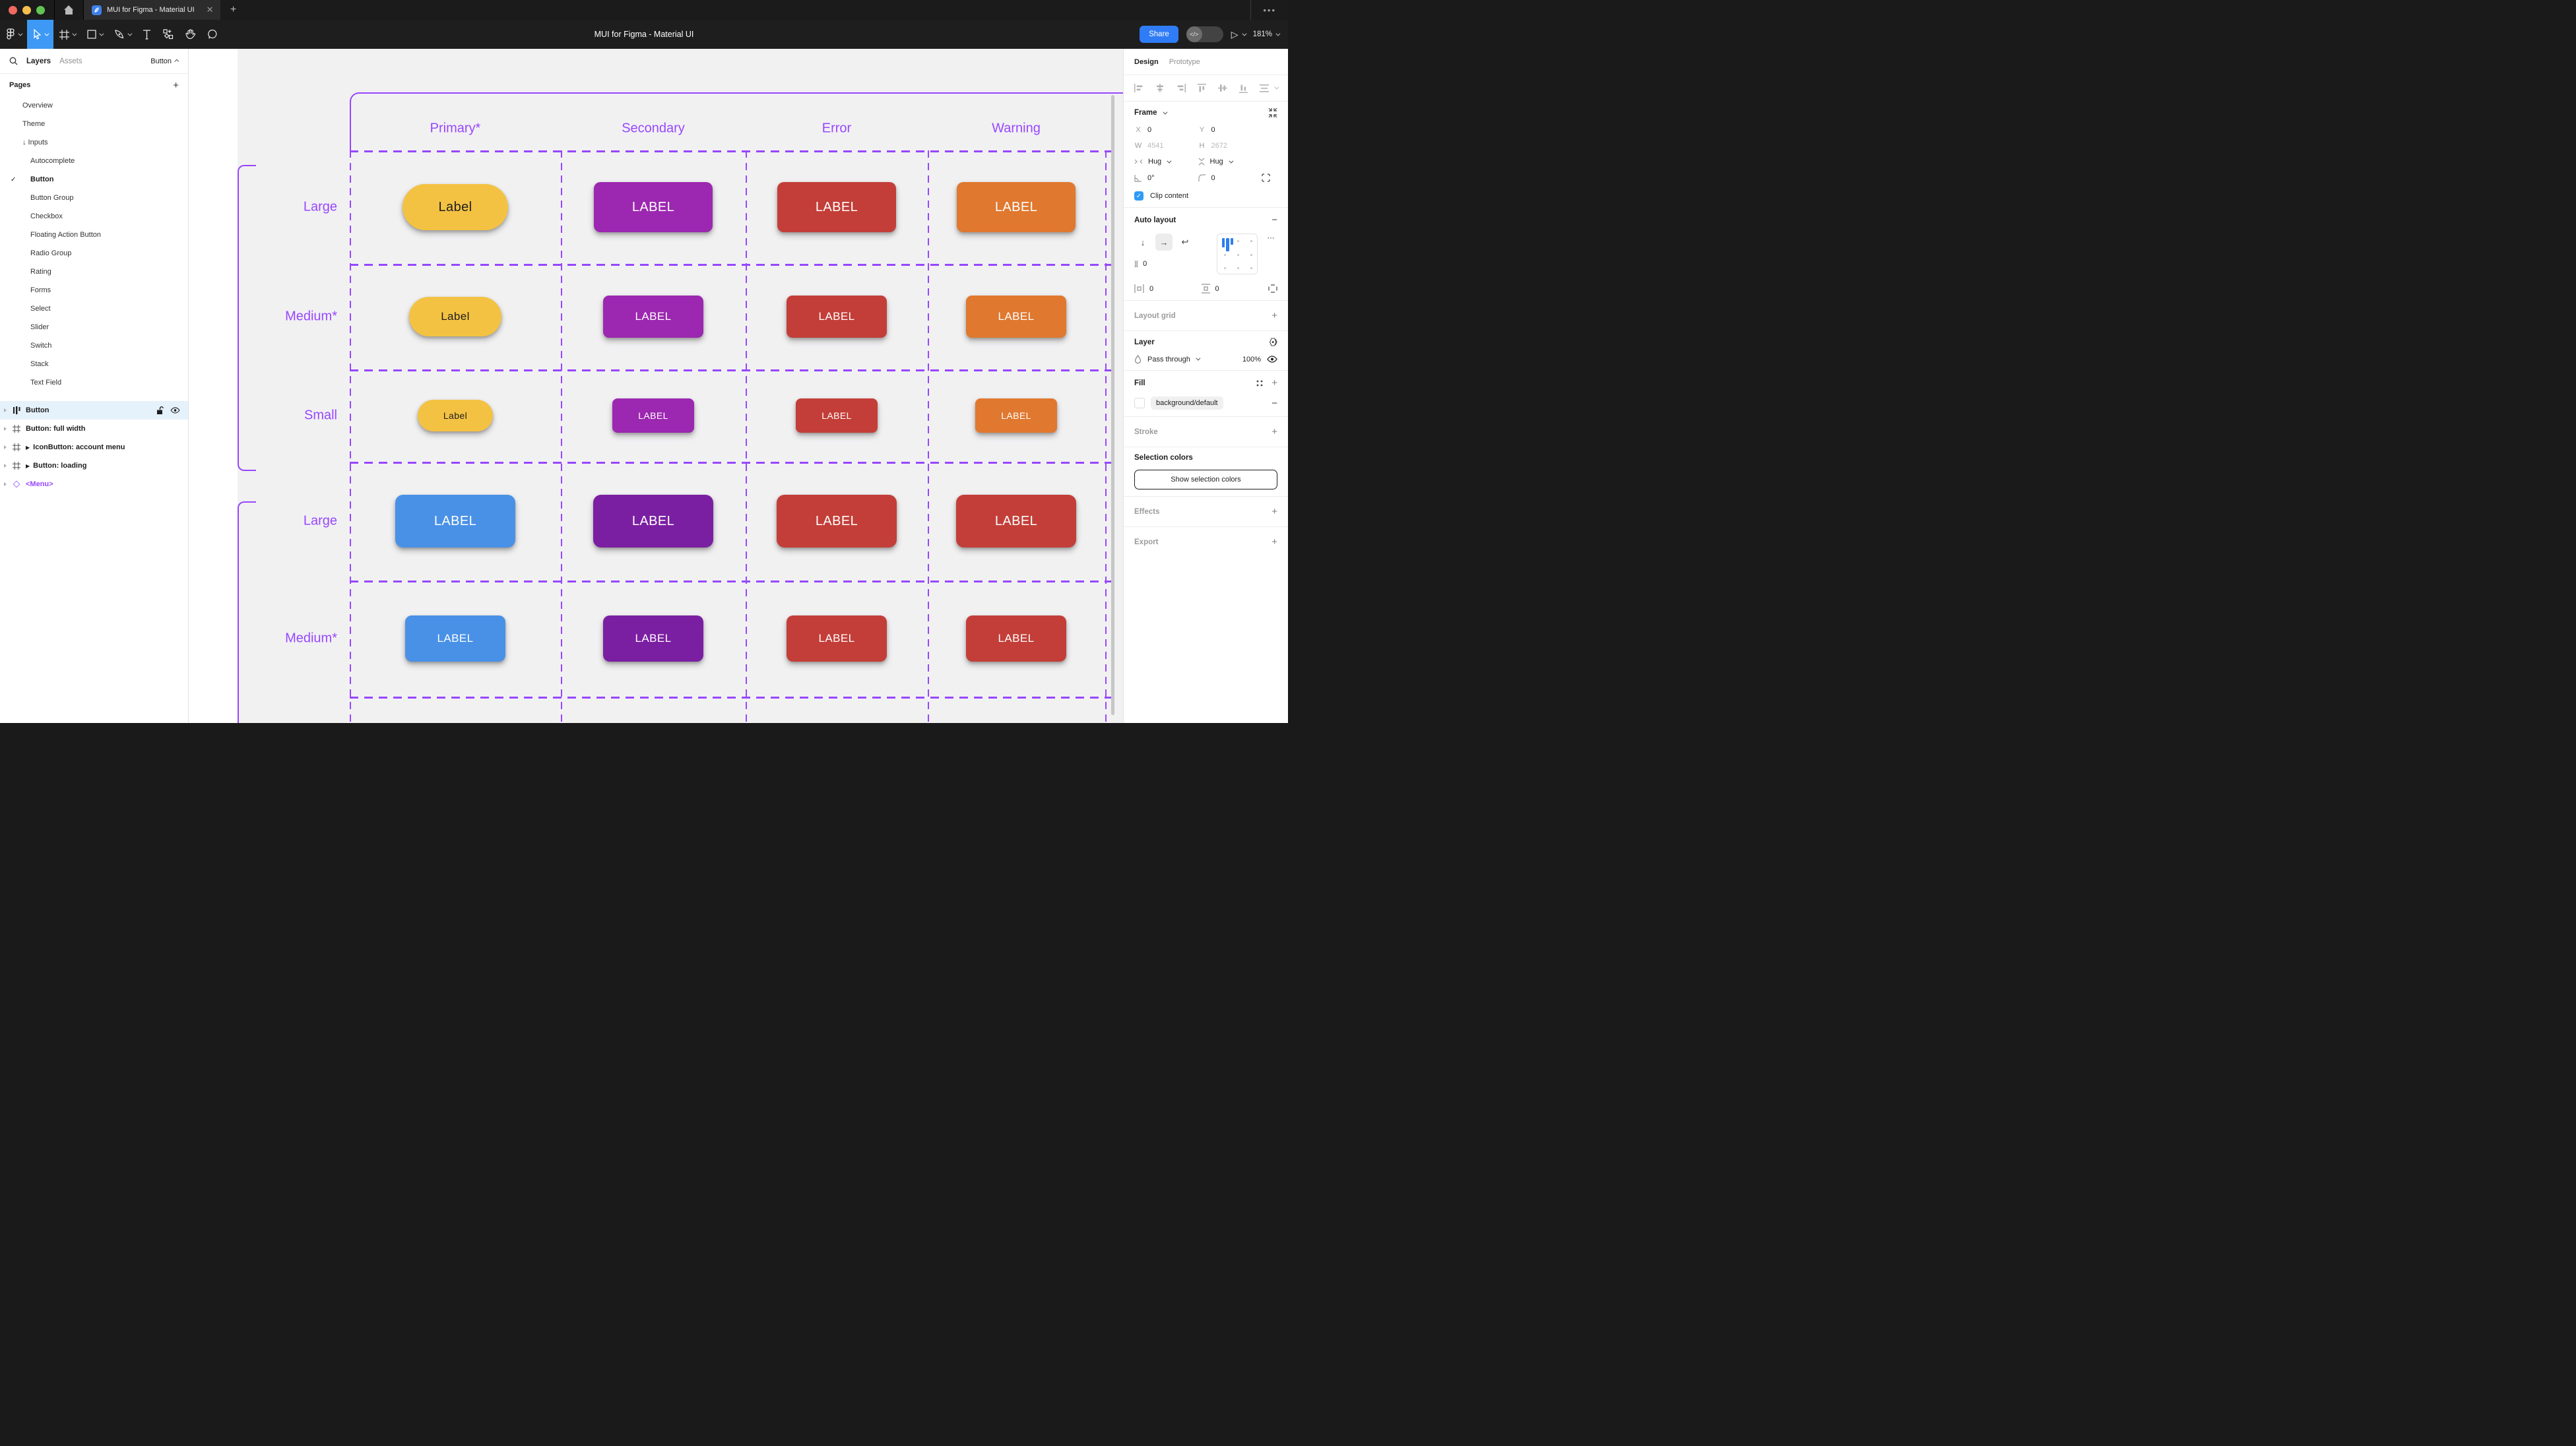  Describe the element at coordinates (1274, 403) in the screenshot. I see `remove-fill-button: −` at that location.